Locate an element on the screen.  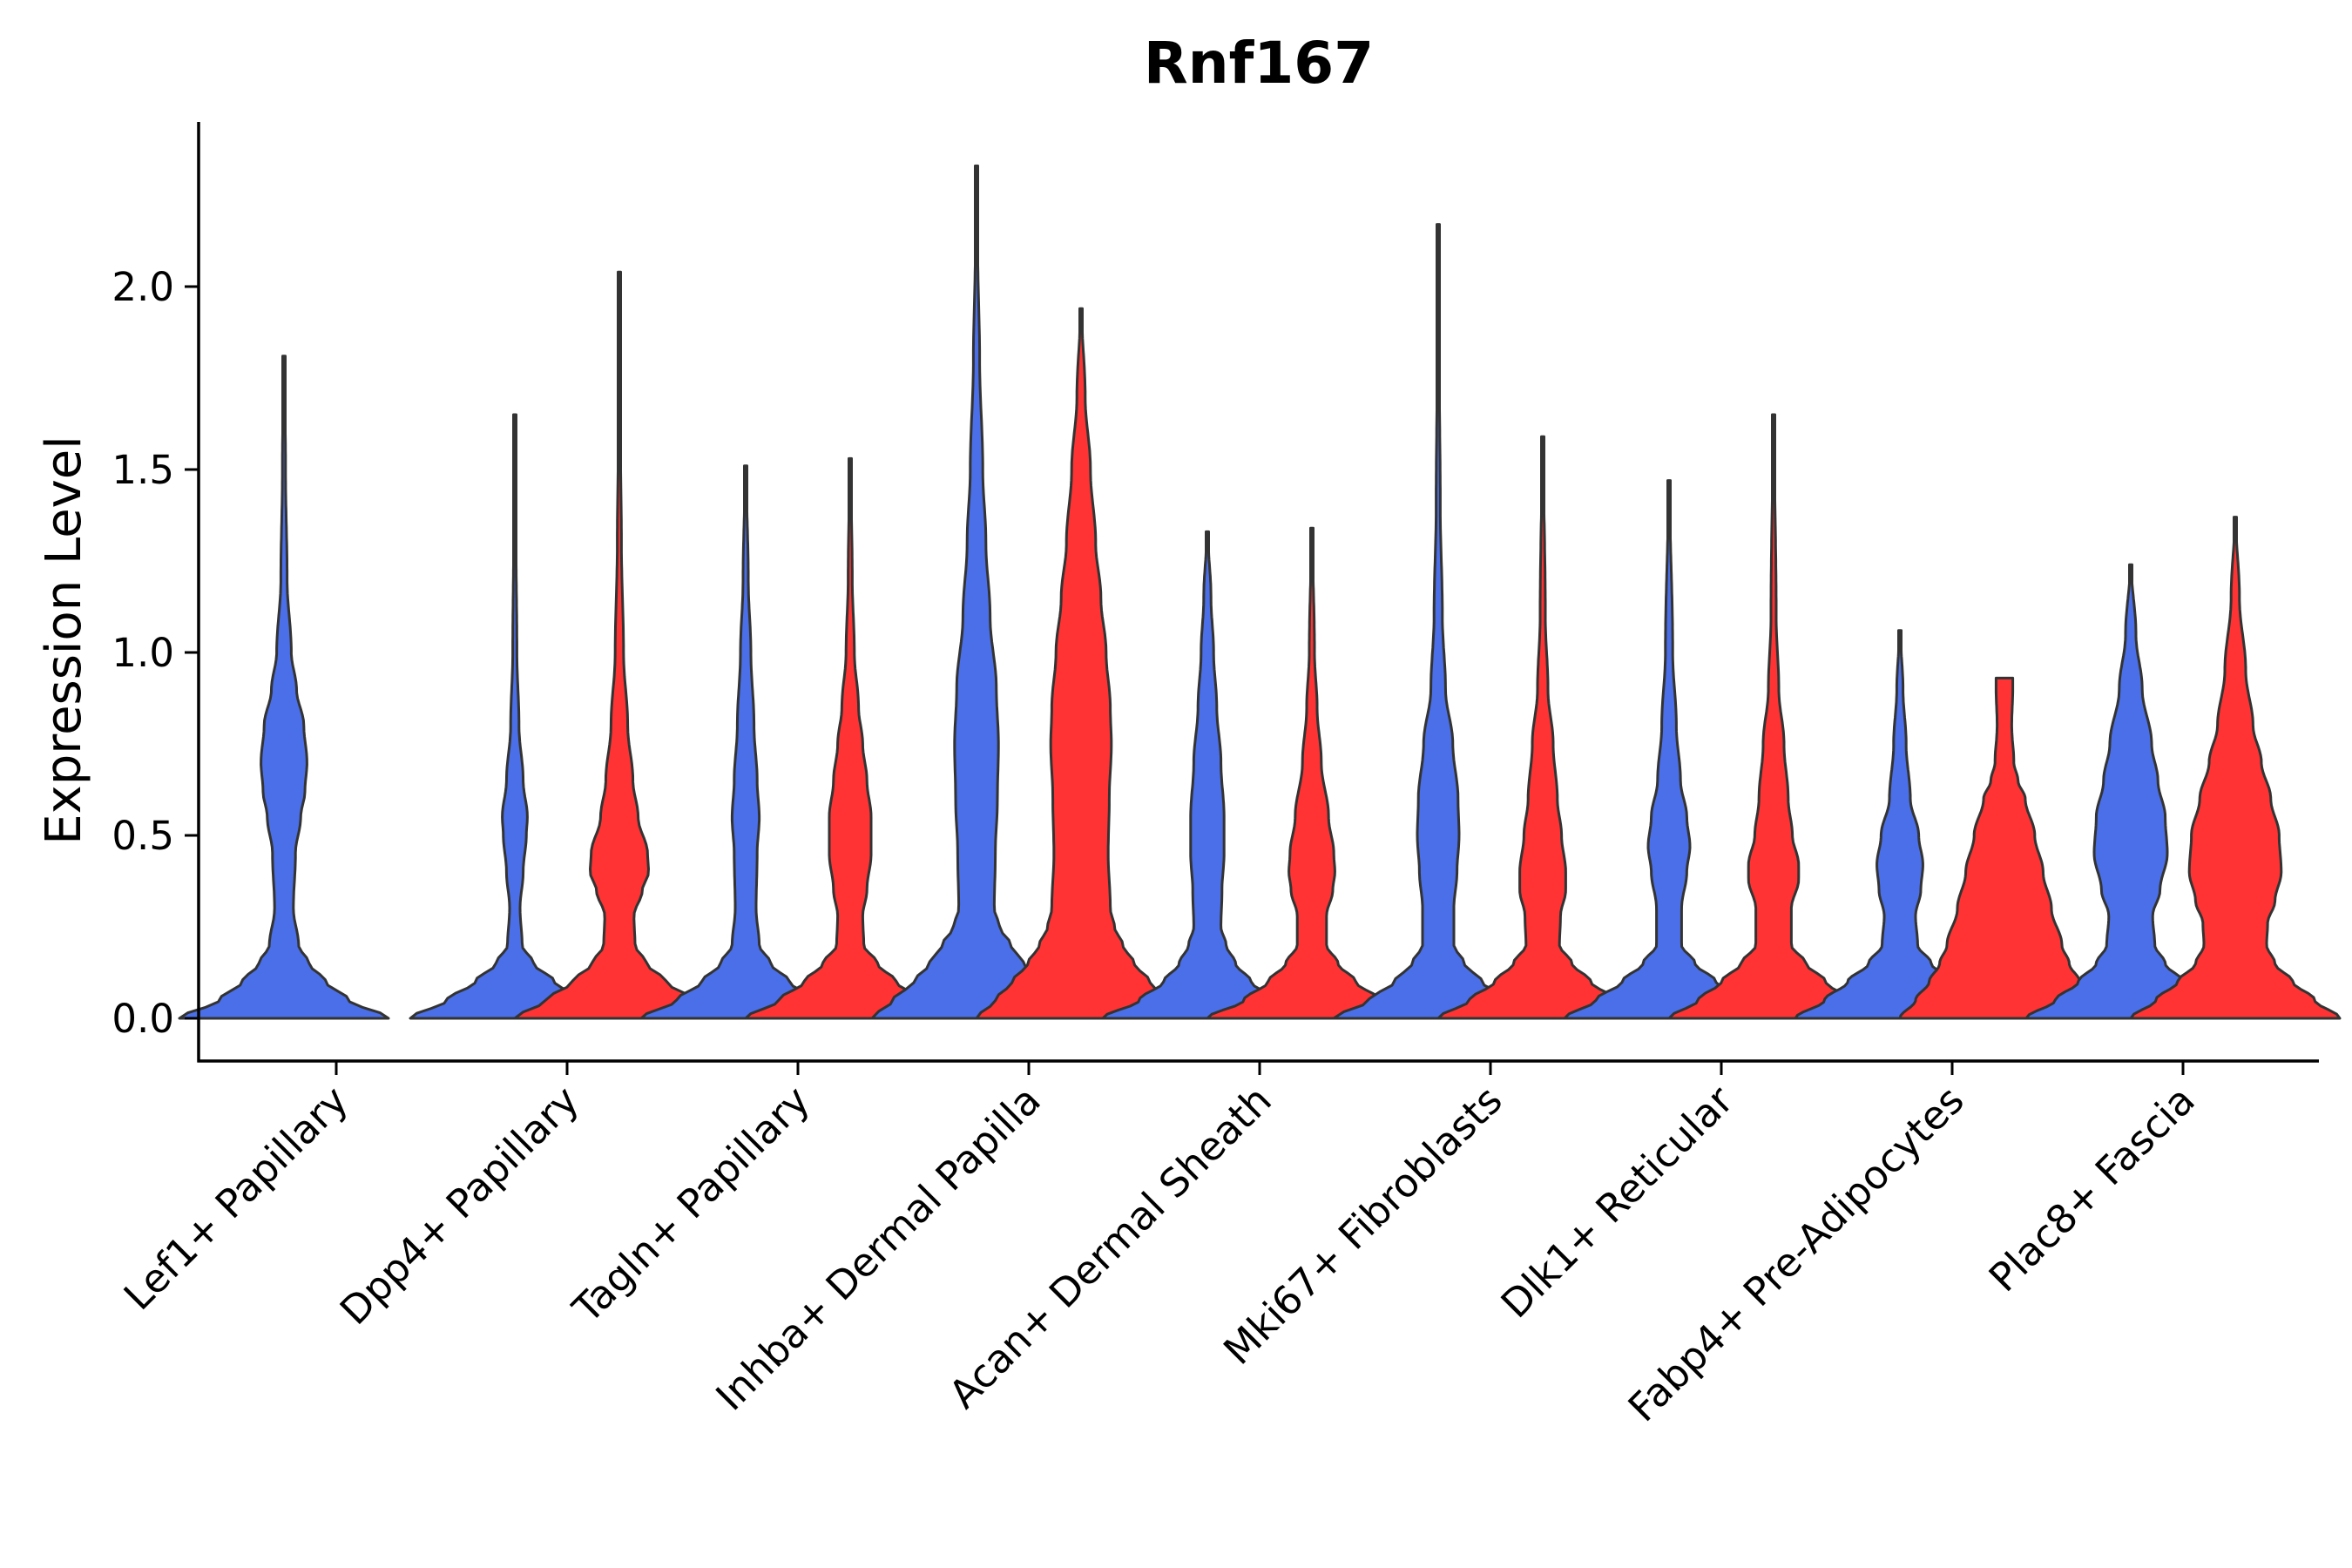
violin-5-red is located at coordinates (1542, 727).